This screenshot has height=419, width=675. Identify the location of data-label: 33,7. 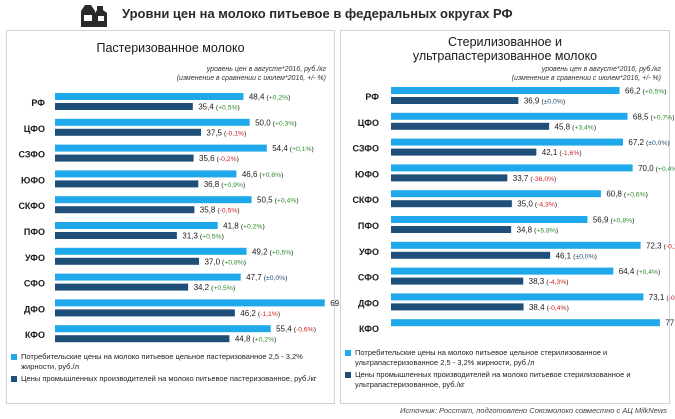
(521, 178).